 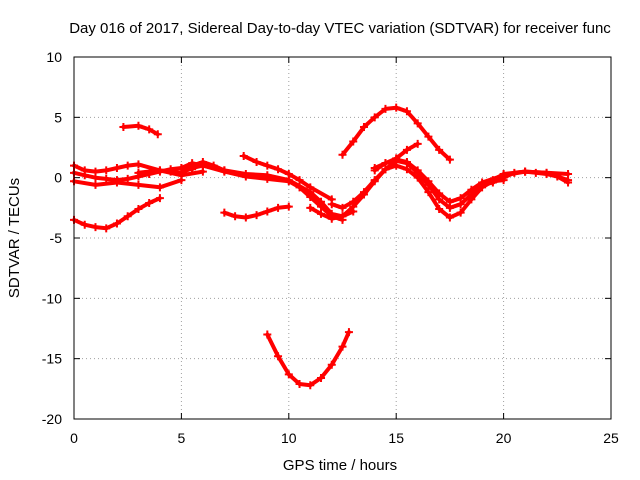 What do you see at coordinates (504, 438) in the screenshot?
I see `x-tick-label: 20` at bounding box center [504, 438].